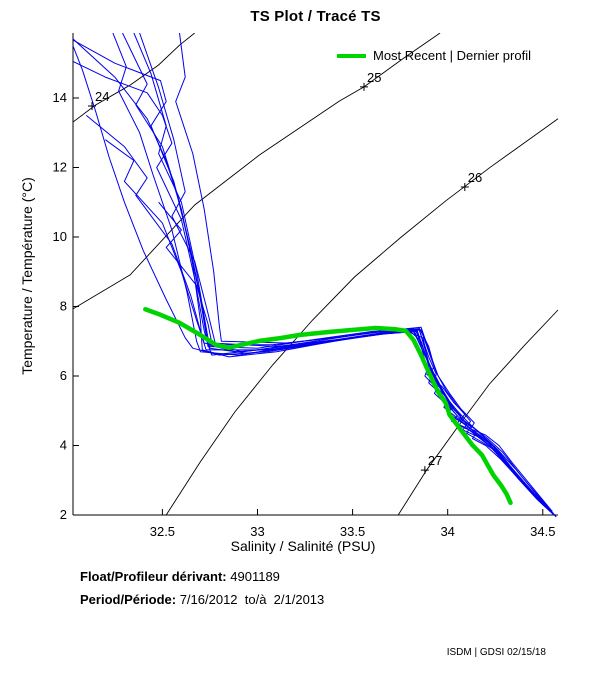 This screenshot has width=611, height=675. I want to click on y-tick-label: 2, so click(63, 514).